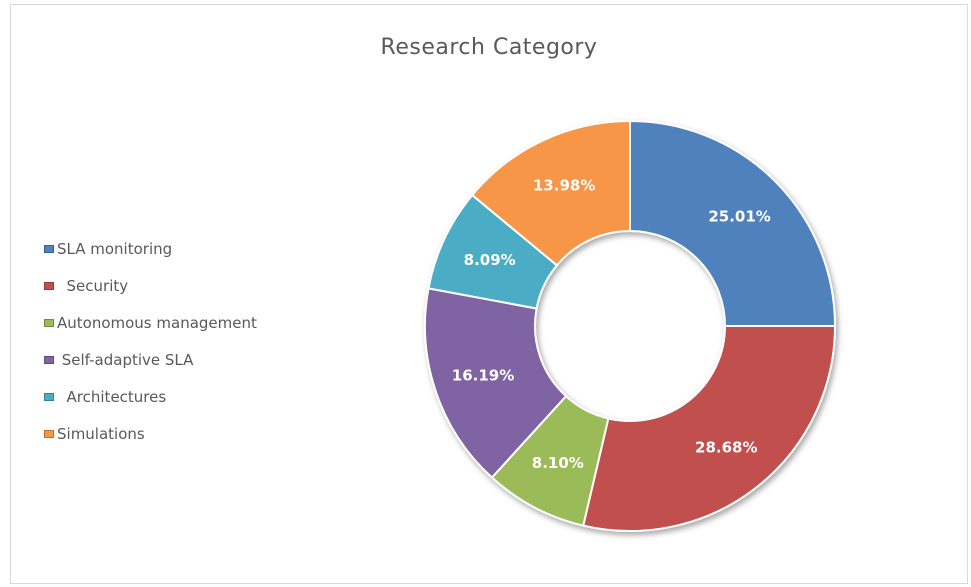 The height and width of the screenshot is (587, 971). I want to click on data-label-simulations: 13.98%, so click(564, 186).